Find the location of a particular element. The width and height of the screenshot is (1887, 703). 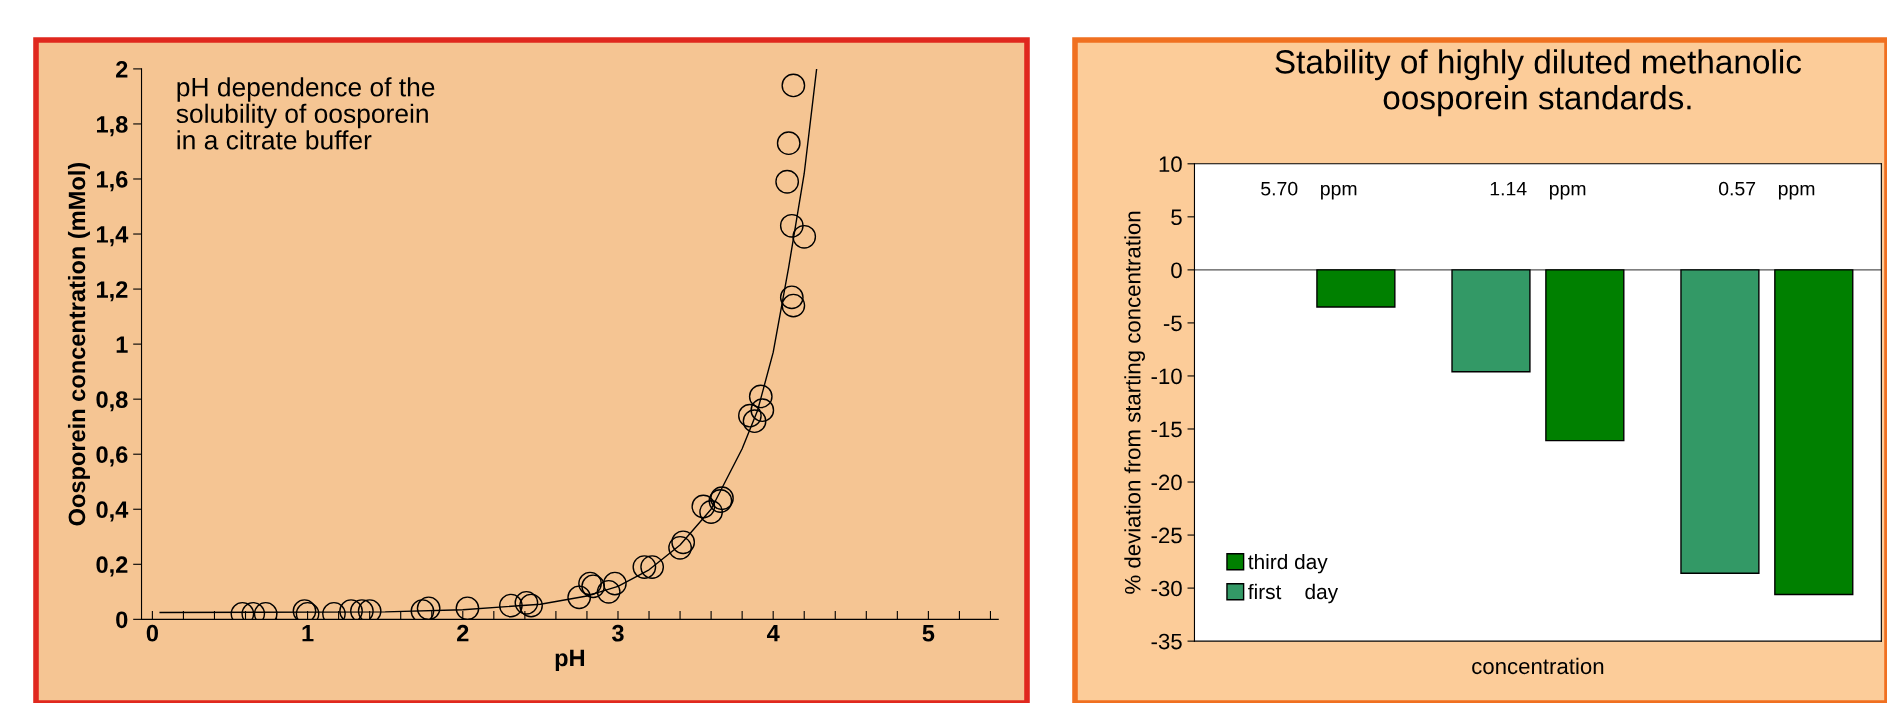

y-tick-label: -25 is located at coordinates (1166, 535).